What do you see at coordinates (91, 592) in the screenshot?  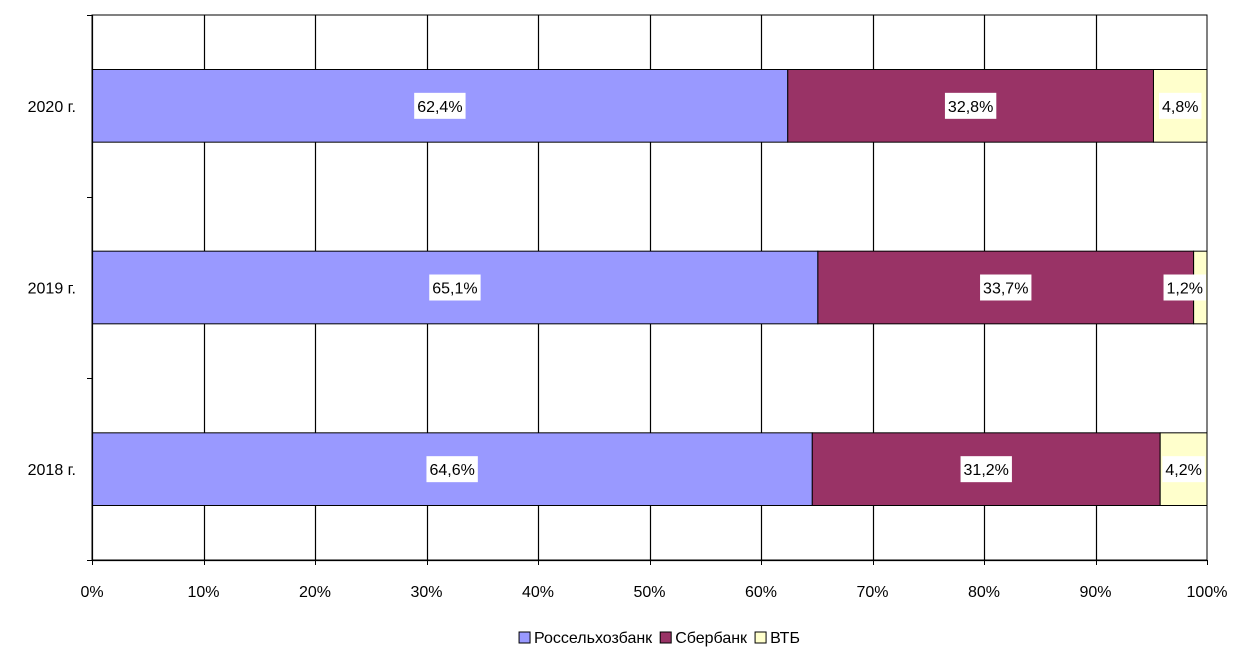 I see `x-tick-label: 0%` at bounding box center [91, 592].